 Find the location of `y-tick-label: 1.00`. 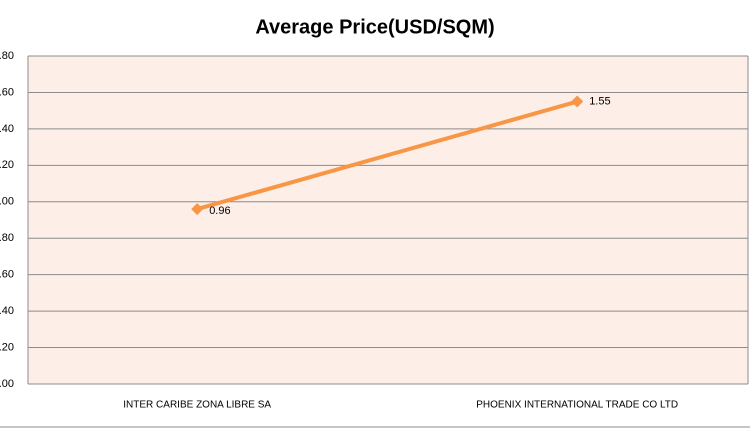

y-tick-label: 1.00 is located at coordinates (7, 202).